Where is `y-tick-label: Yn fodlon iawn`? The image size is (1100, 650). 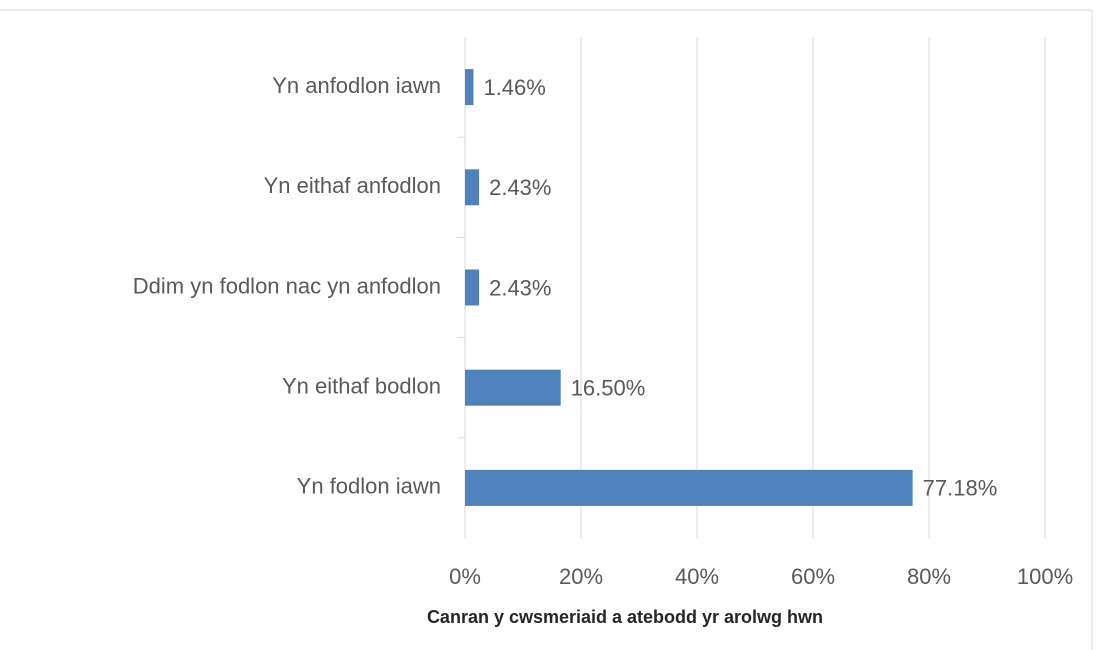 y-tick-label: Yn fodlon iawn is located at coordinates (369, 486).